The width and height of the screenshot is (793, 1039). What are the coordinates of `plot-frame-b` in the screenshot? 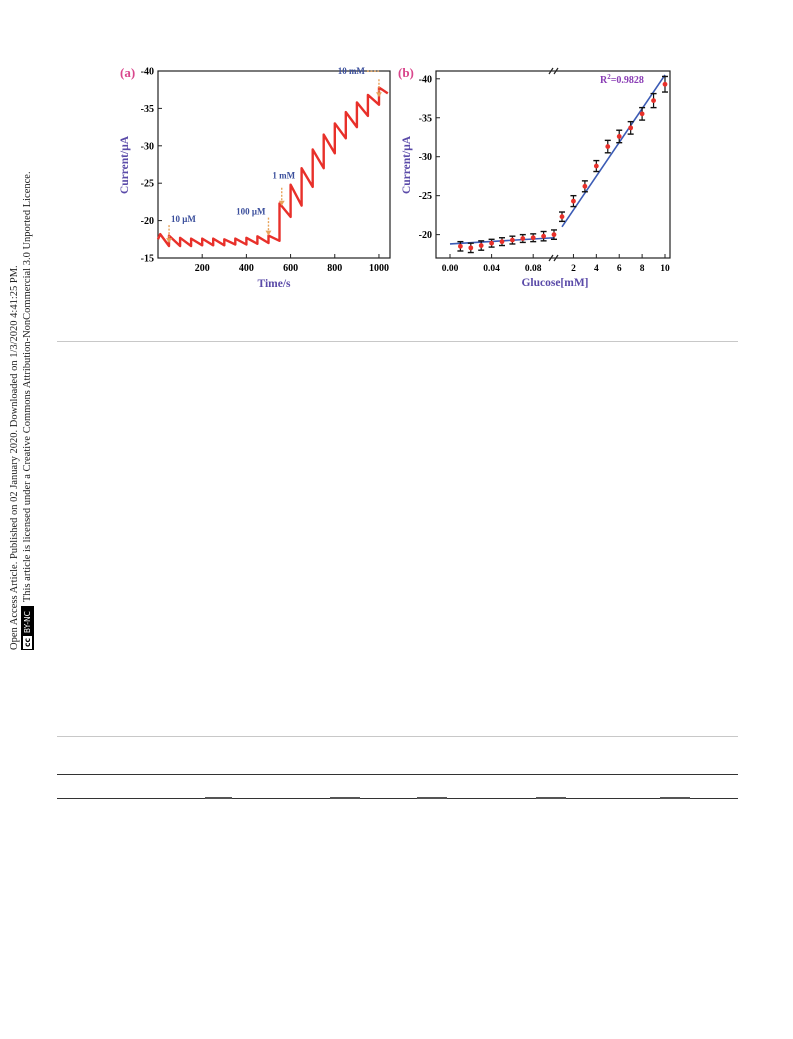 It's located at (553, 164).